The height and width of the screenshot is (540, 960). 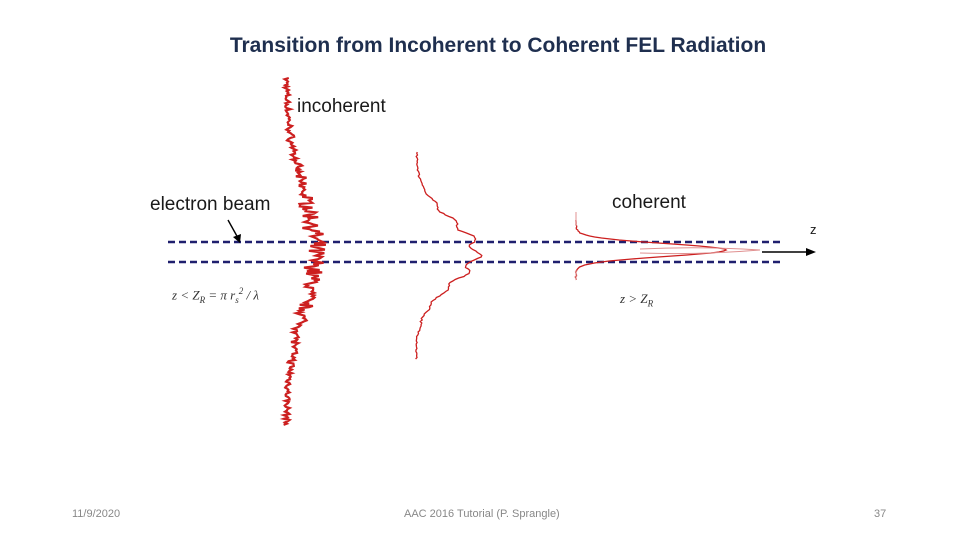 What do you see at coordinates (210, 204) in the screenshot?
I see `electron-beam-label: electron beam` at bounding box center [210, 204].